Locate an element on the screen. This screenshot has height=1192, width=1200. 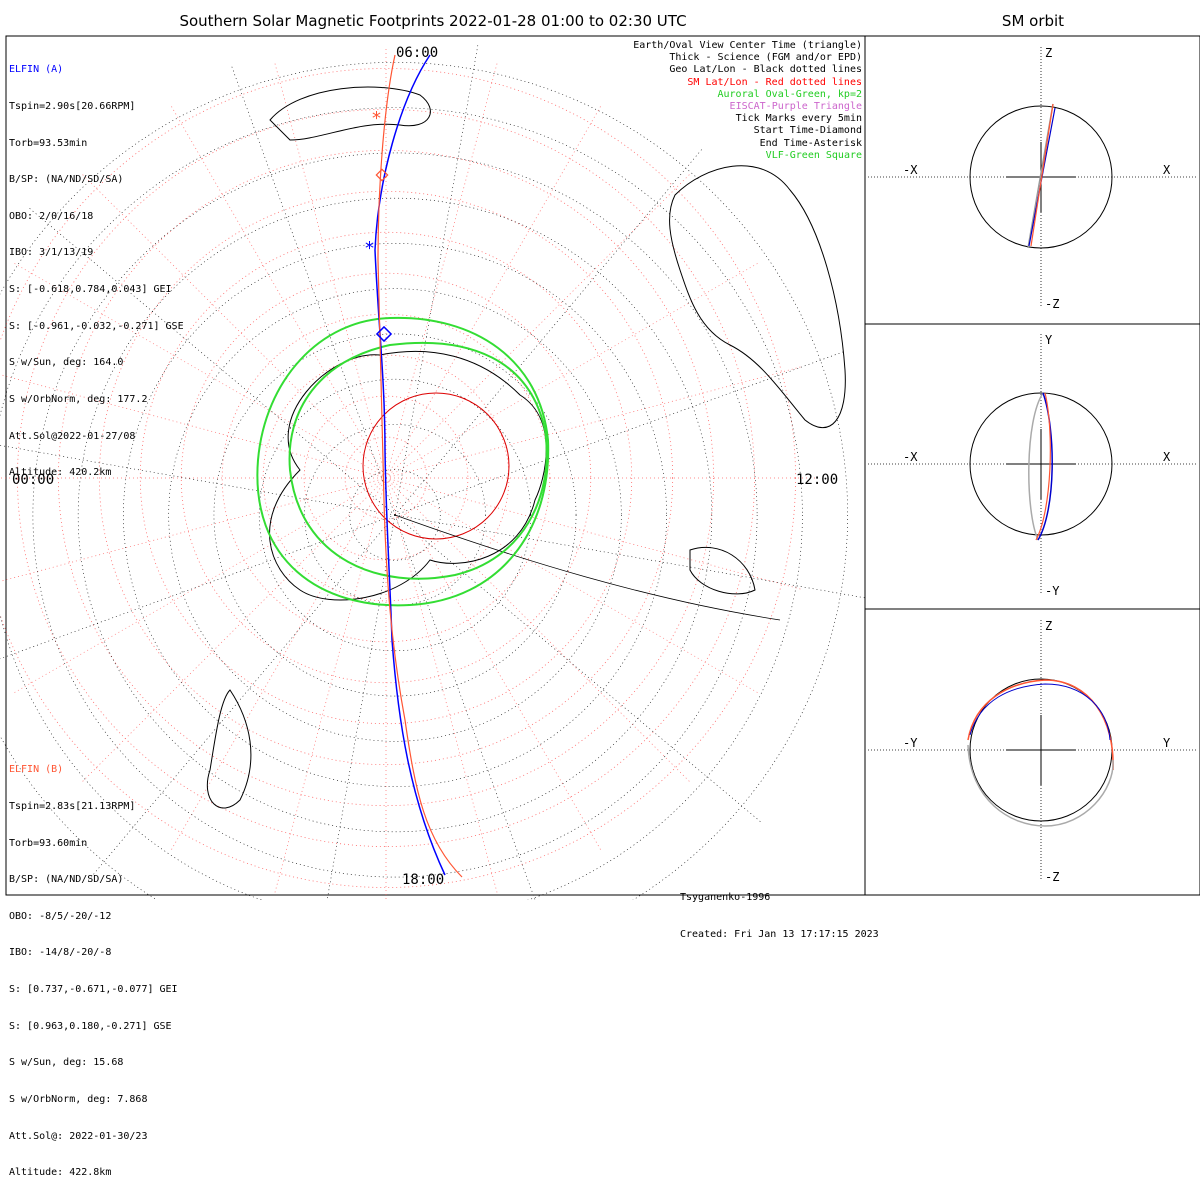
elfin-b-line: S: [0.963,0.180,-0.271] GSE is located at coordinates (90, 1026).